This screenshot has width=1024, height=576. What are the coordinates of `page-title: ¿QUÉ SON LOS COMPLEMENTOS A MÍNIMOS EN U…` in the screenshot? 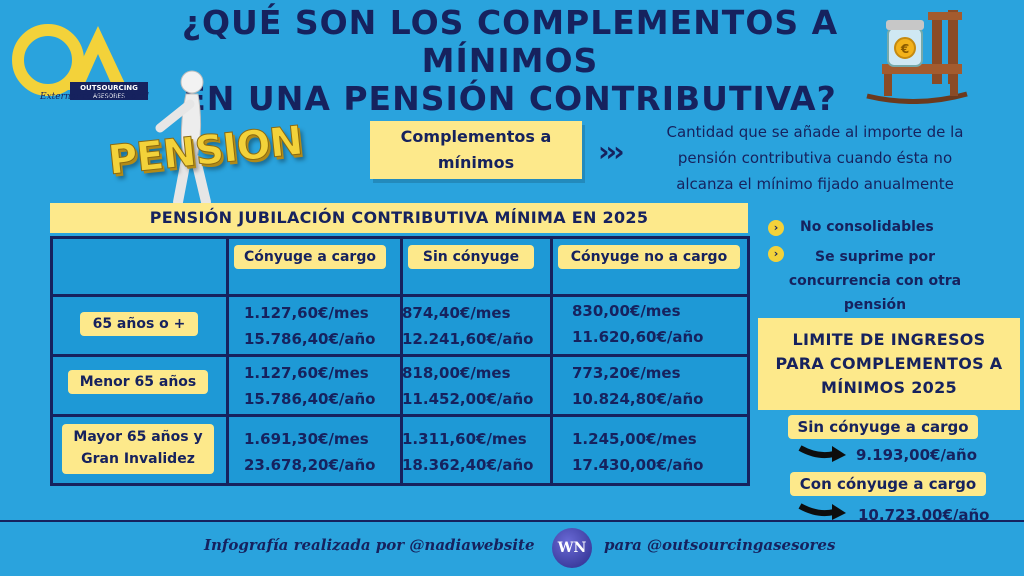 It's located at (510, 61).